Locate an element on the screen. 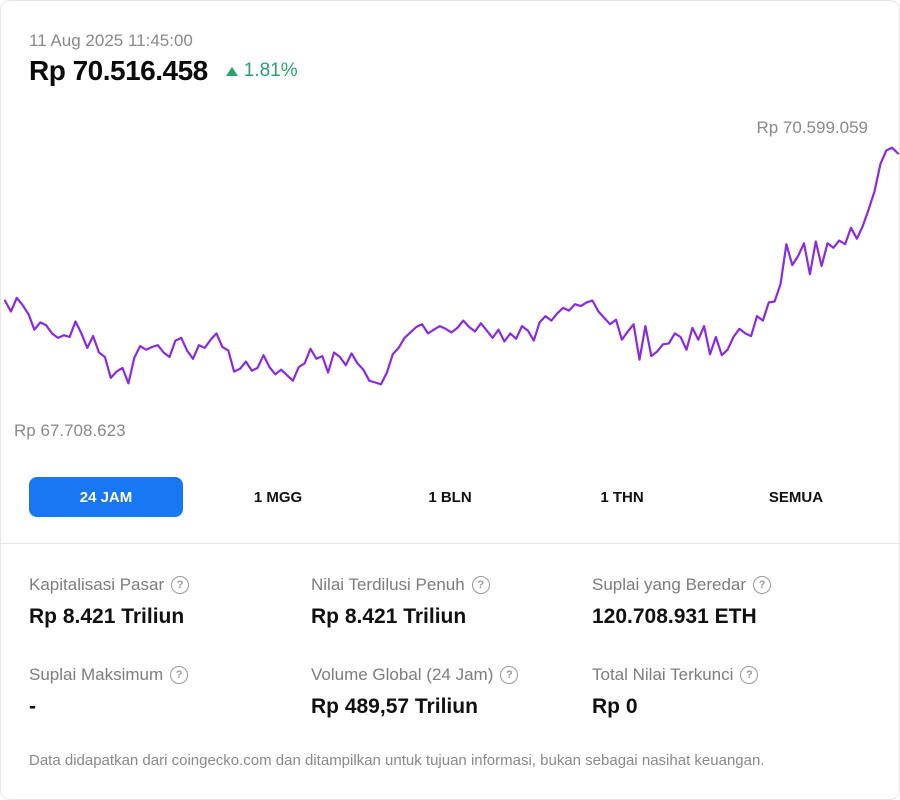 This screenshot has width=900, height=800. price-change-value: 1.81% is located at coordinates (270, 70).